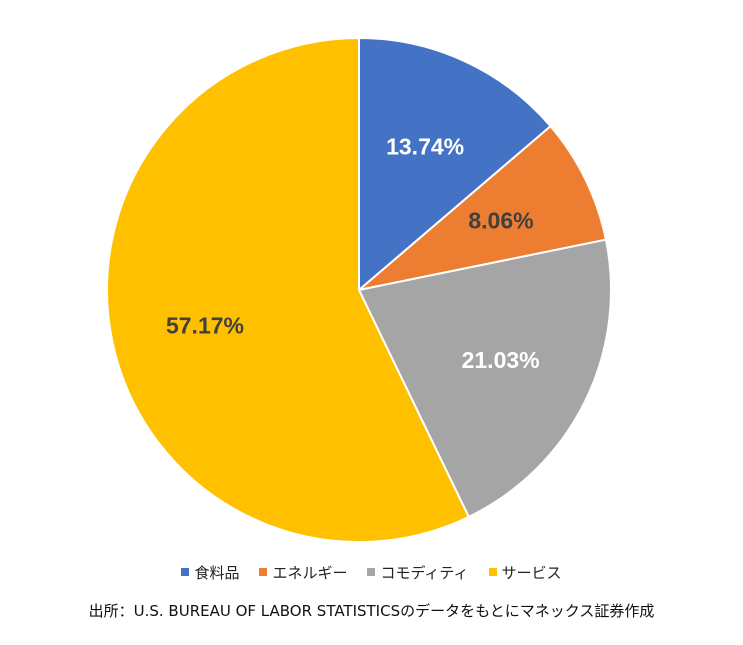  I want to click on legend-item-commodity: コモディティ, so click(418, 572).